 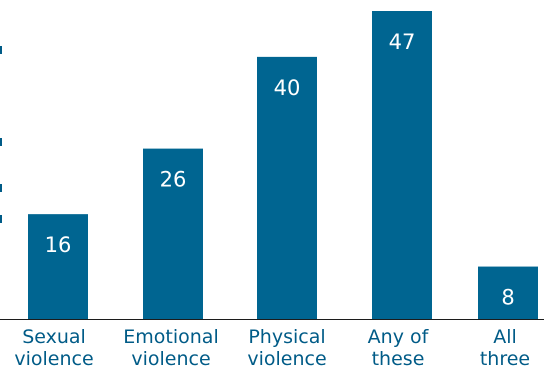 I want to click on category-label: All three, so click(x=505, y=348).